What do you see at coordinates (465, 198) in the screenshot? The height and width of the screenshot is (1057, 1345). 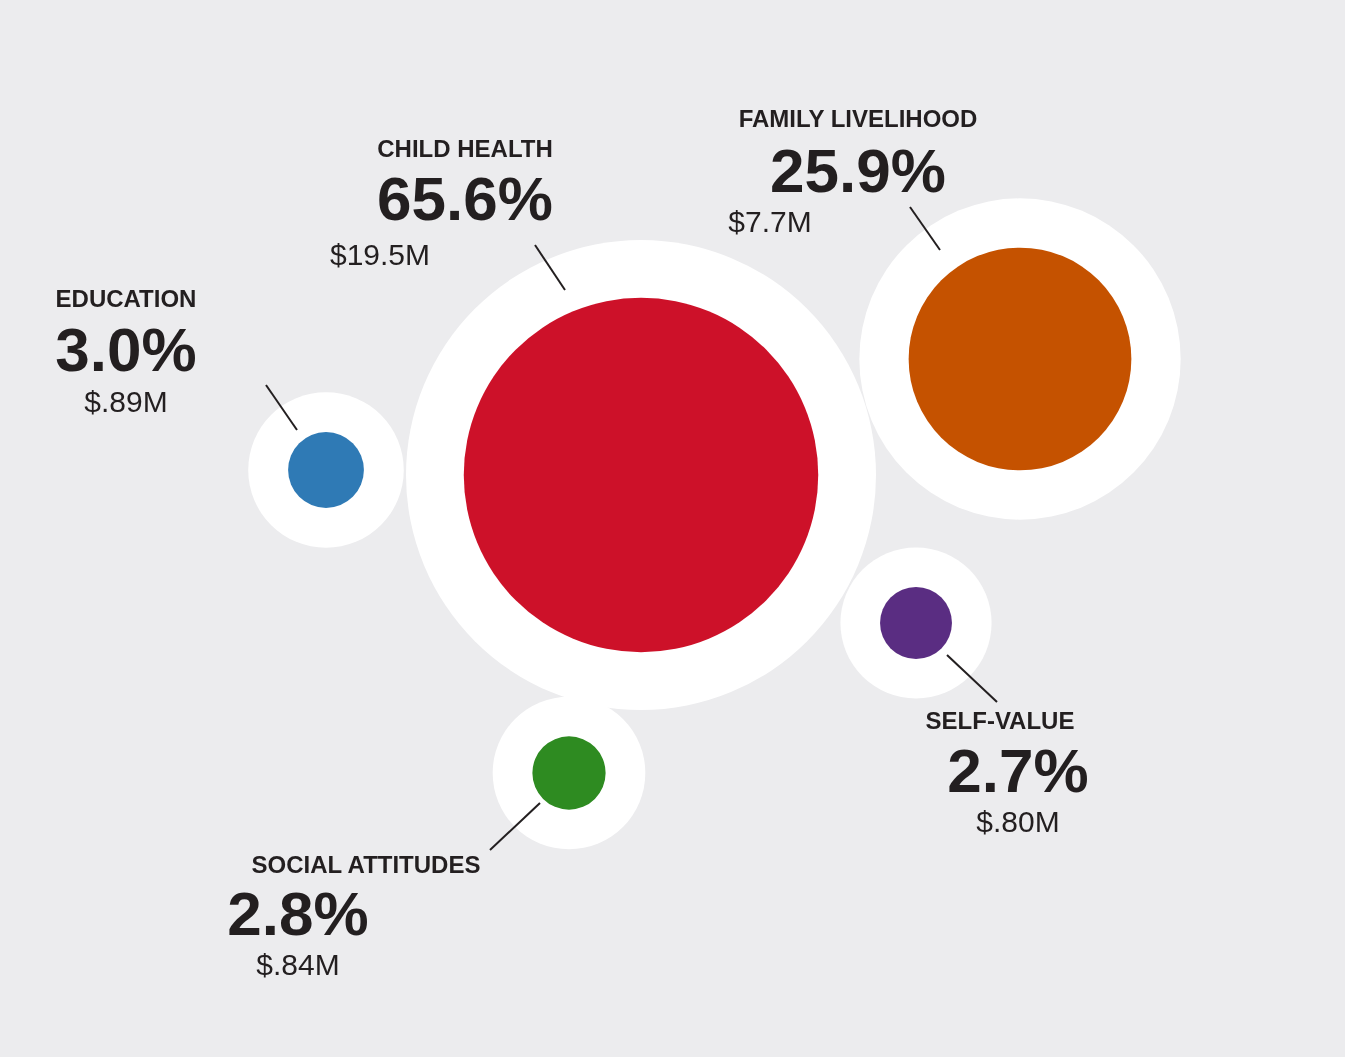 I see `data-label: 65.6%` at bounding box center [465, 198].